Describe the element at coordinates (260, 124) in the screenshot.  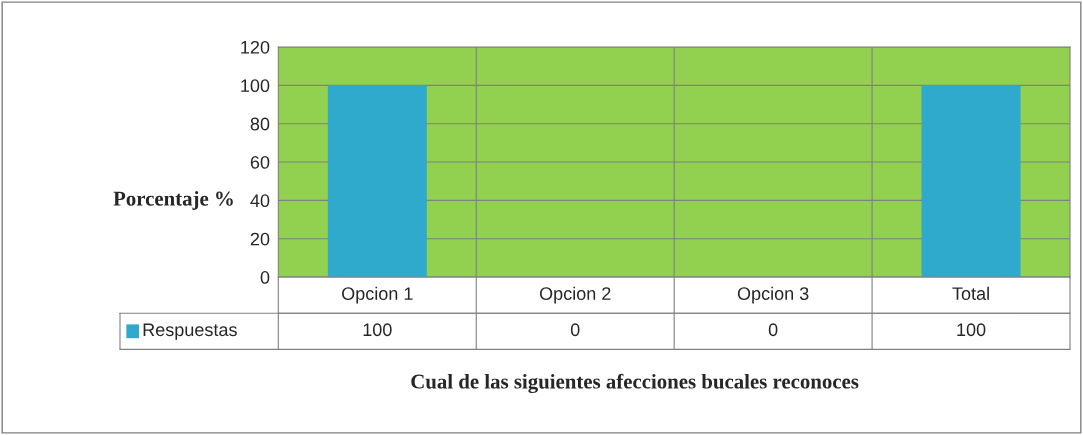
I see `y-tick-label: 80` at that location.